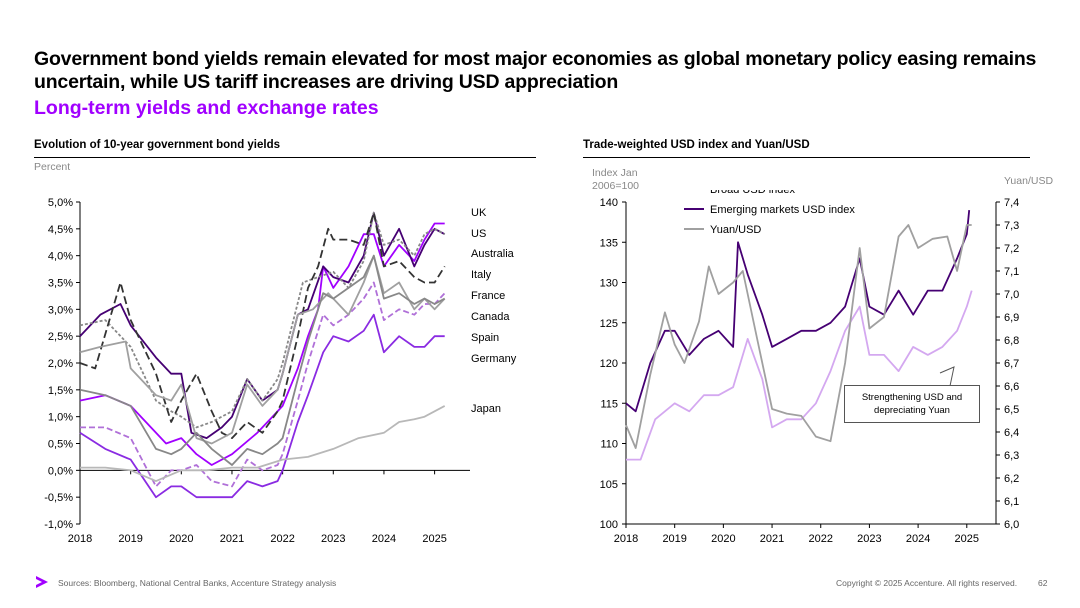  Describe the element at coordinates (60, 257) in the screenshot. I see `y-tick-label: 4,0%` at that location.